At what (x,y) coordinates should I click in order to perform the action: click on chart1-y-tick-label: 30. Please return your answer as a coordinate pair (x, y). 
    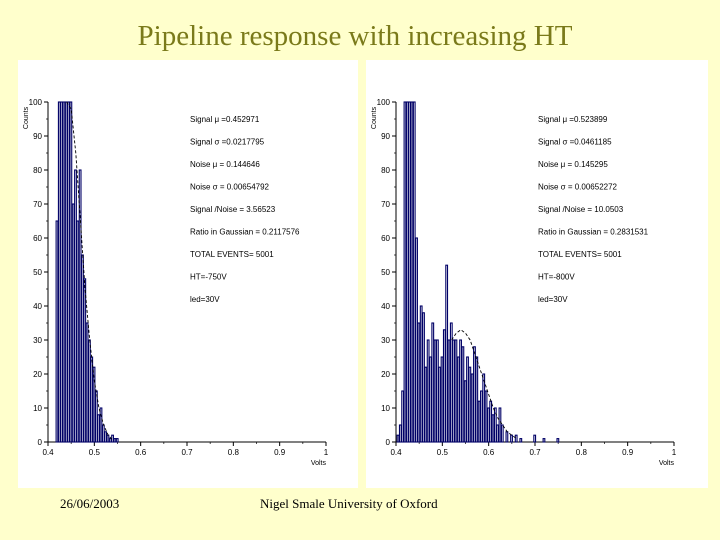
    Looking at the image, I should click on (385, 340).